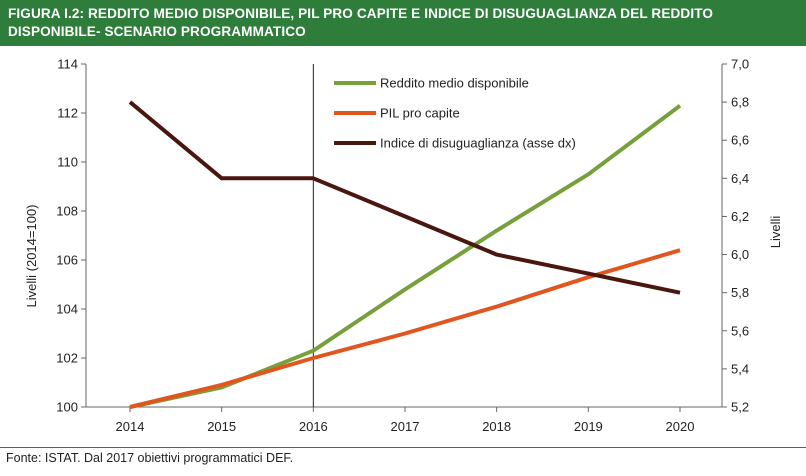 This screenshot has width=806, height=476. I want to click on x-tick-label: 2014, so click(130, 426).